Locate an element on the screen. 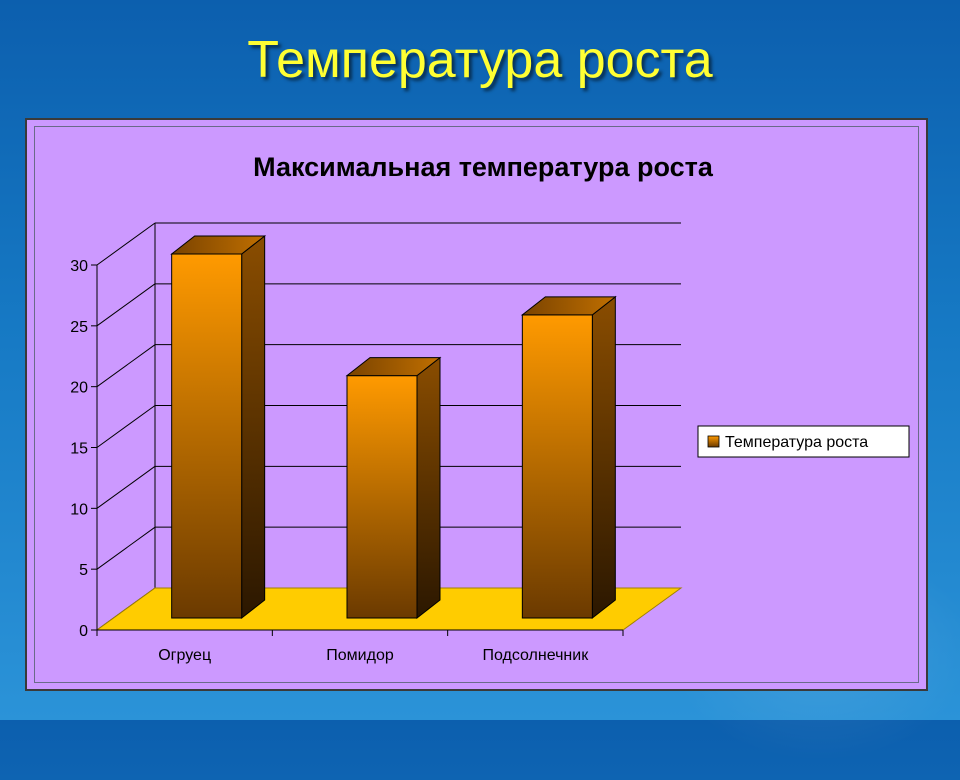 This screenshot has width=960, height=780. y-tick-label: 10 is located at coordinates (79, 509).